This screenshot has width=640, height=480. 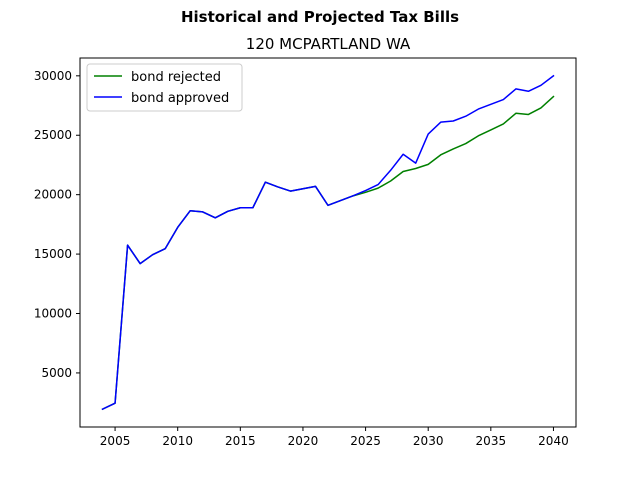 I want to click on legend-box, so click(x=164, y=87).